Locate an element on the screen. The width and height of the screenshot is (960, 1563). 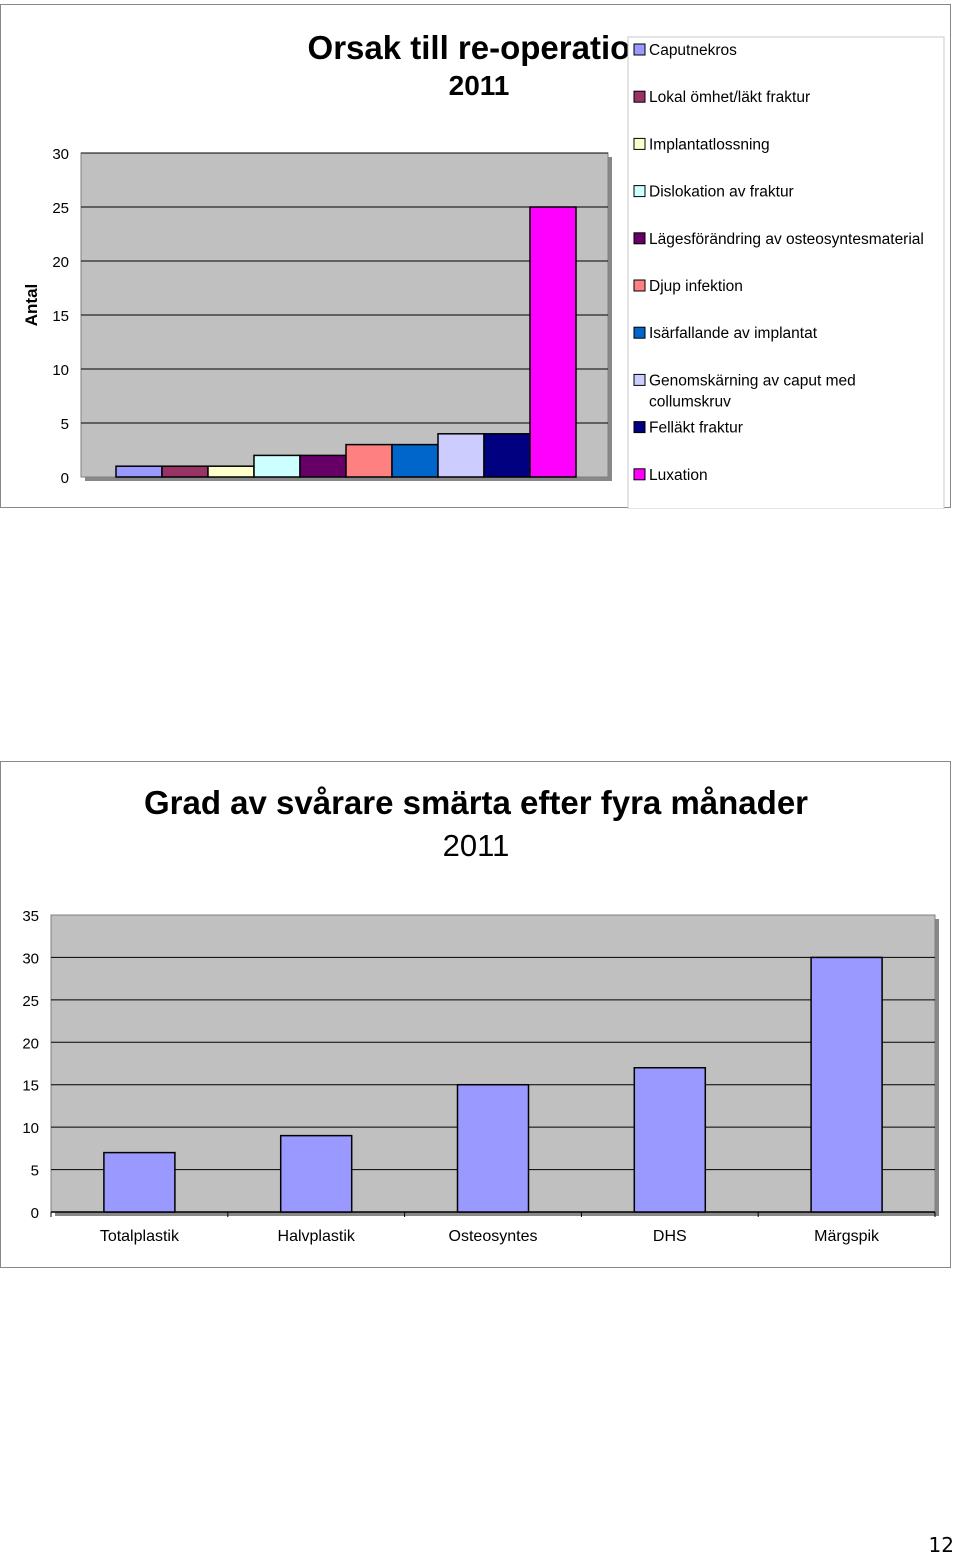
legend-label-7: Isärfallande av implantat is located at coordinates (733, 333).